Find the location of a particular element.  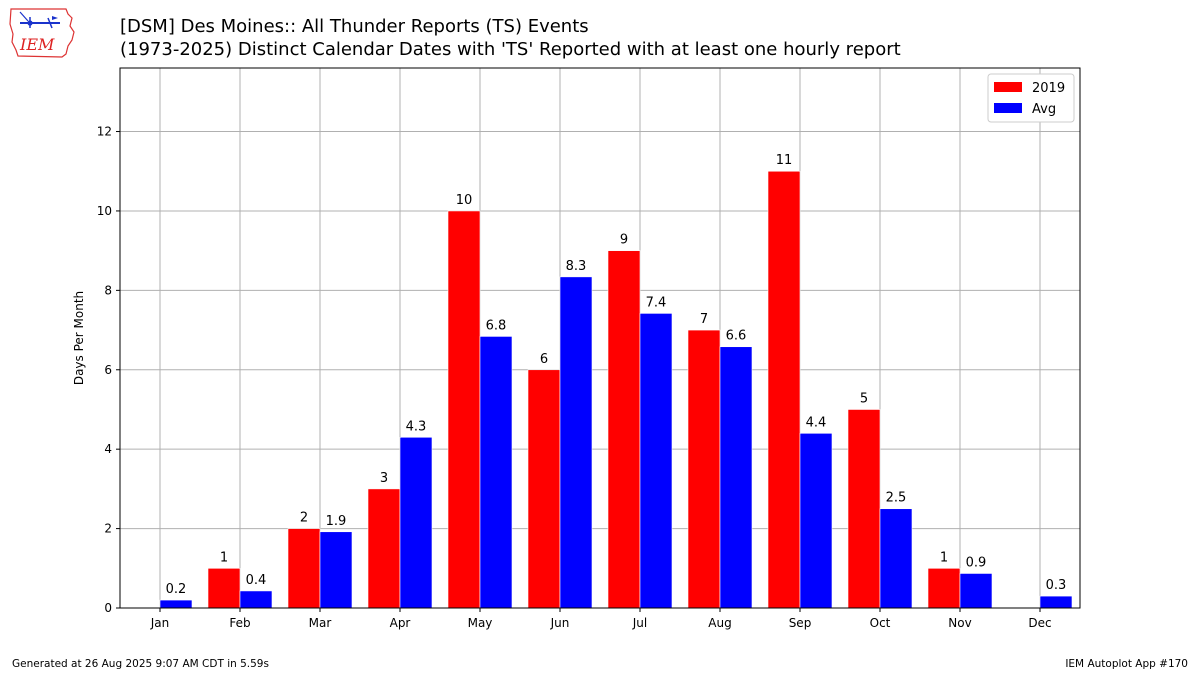

bar-value-label: 6 is located at coordinates (544, 359).